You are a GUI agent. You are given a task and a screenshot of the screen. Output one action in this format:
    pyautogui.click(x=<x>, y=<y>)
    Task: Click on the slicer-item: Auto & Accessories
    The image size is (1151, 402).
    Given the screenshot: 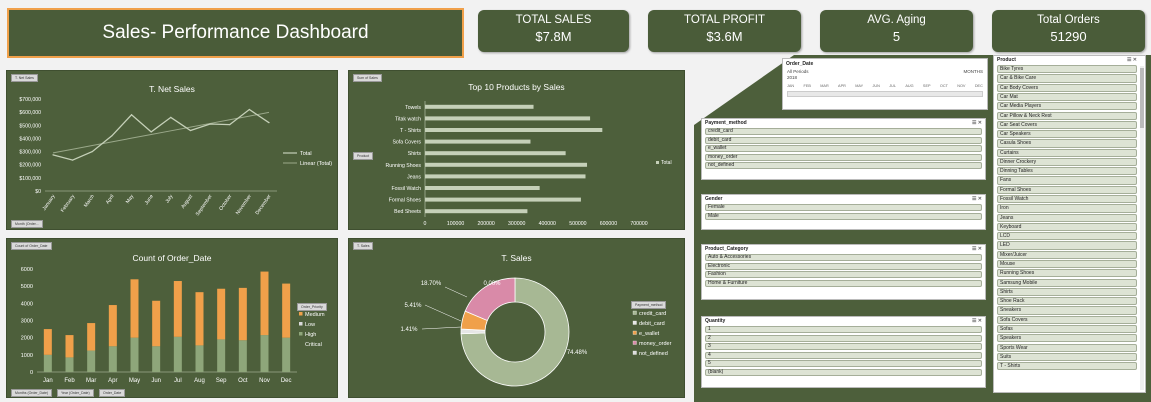 What is the action you would take?
    pyautogui.click(x=843, y=258)
    